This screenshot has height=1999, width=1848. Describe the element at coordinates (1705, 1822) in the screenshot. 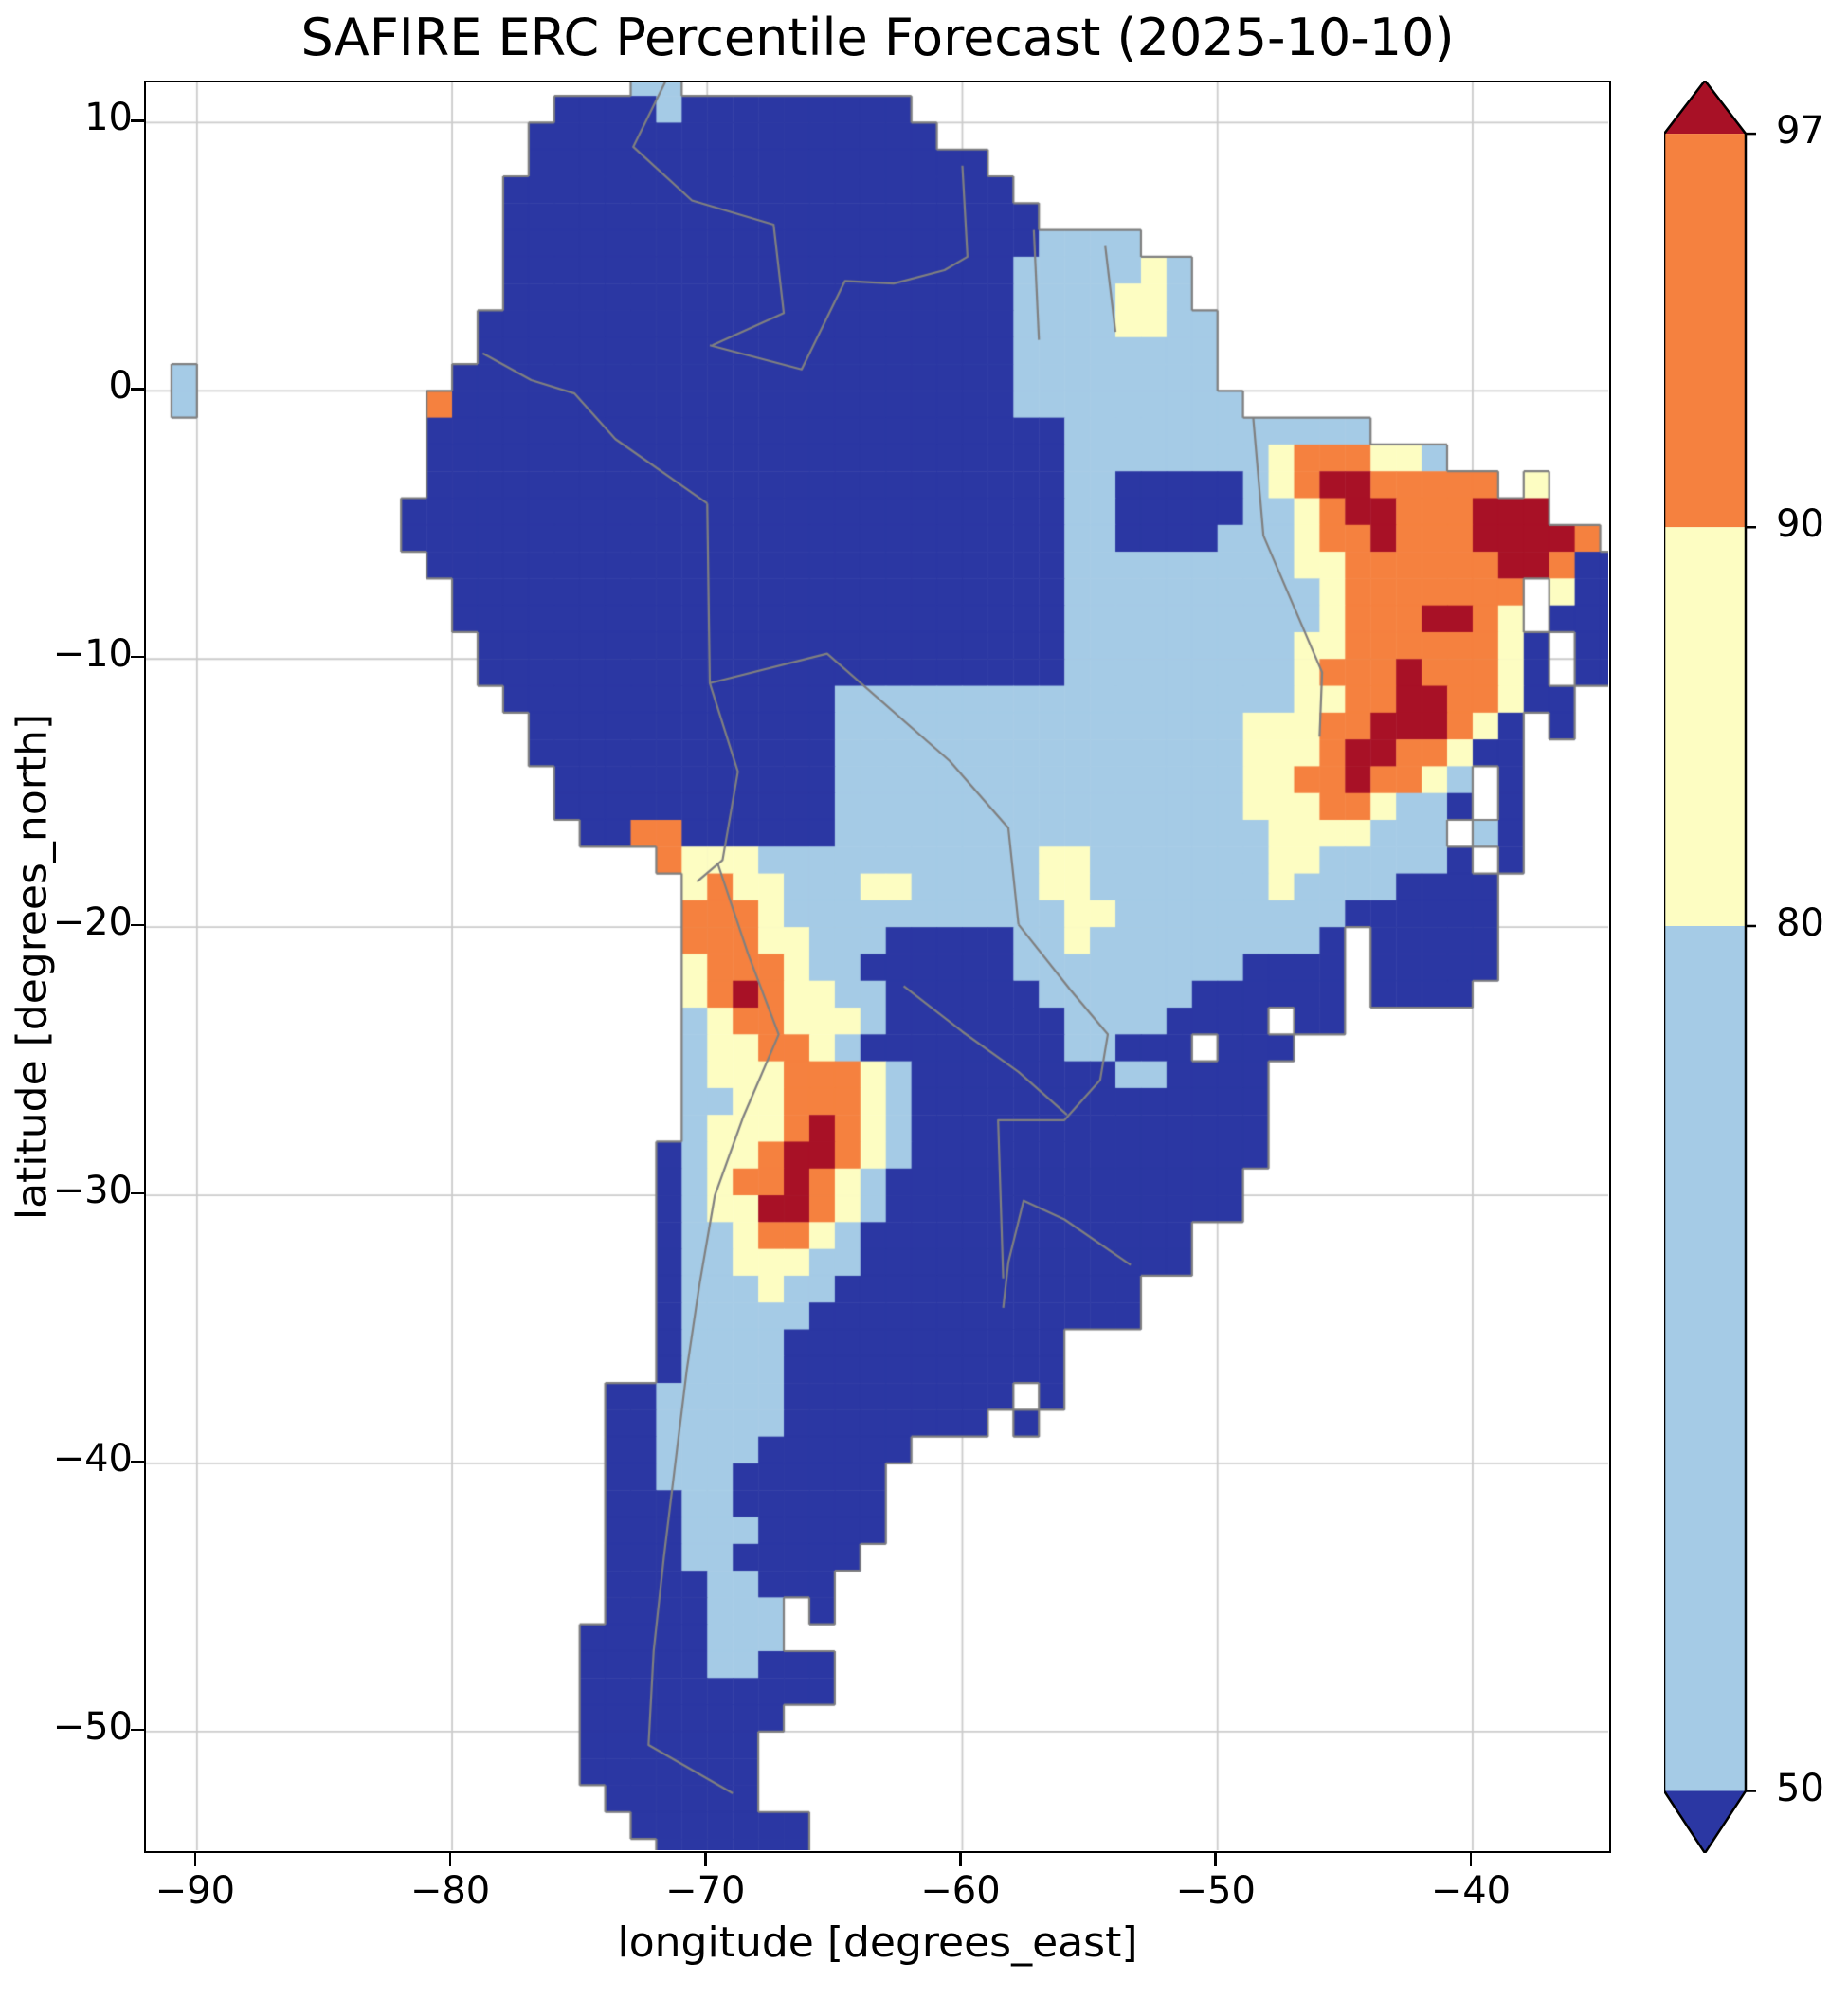

I see `colorbar-extend-bottom` at that location.